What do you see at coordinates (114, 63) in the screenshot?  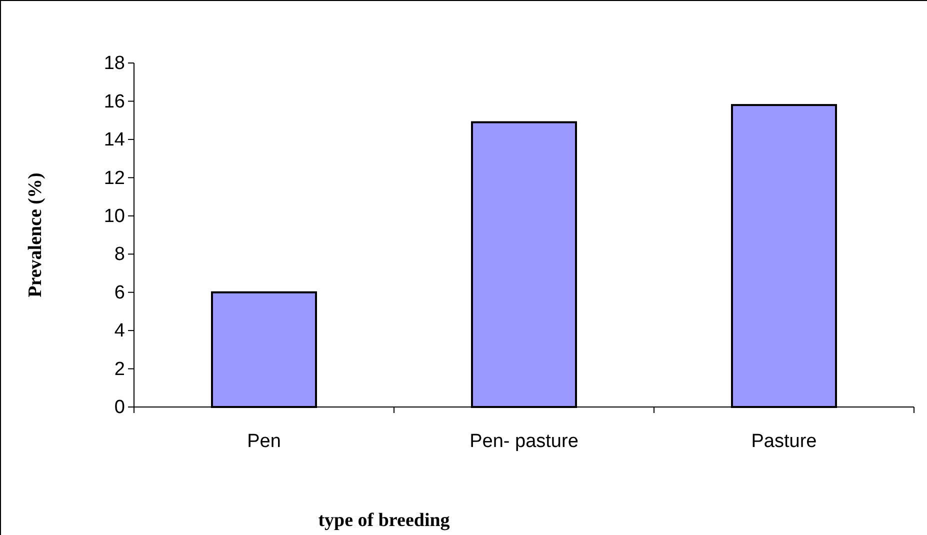 I see `y-tick-label: 18` at bounding box center [114, 63].